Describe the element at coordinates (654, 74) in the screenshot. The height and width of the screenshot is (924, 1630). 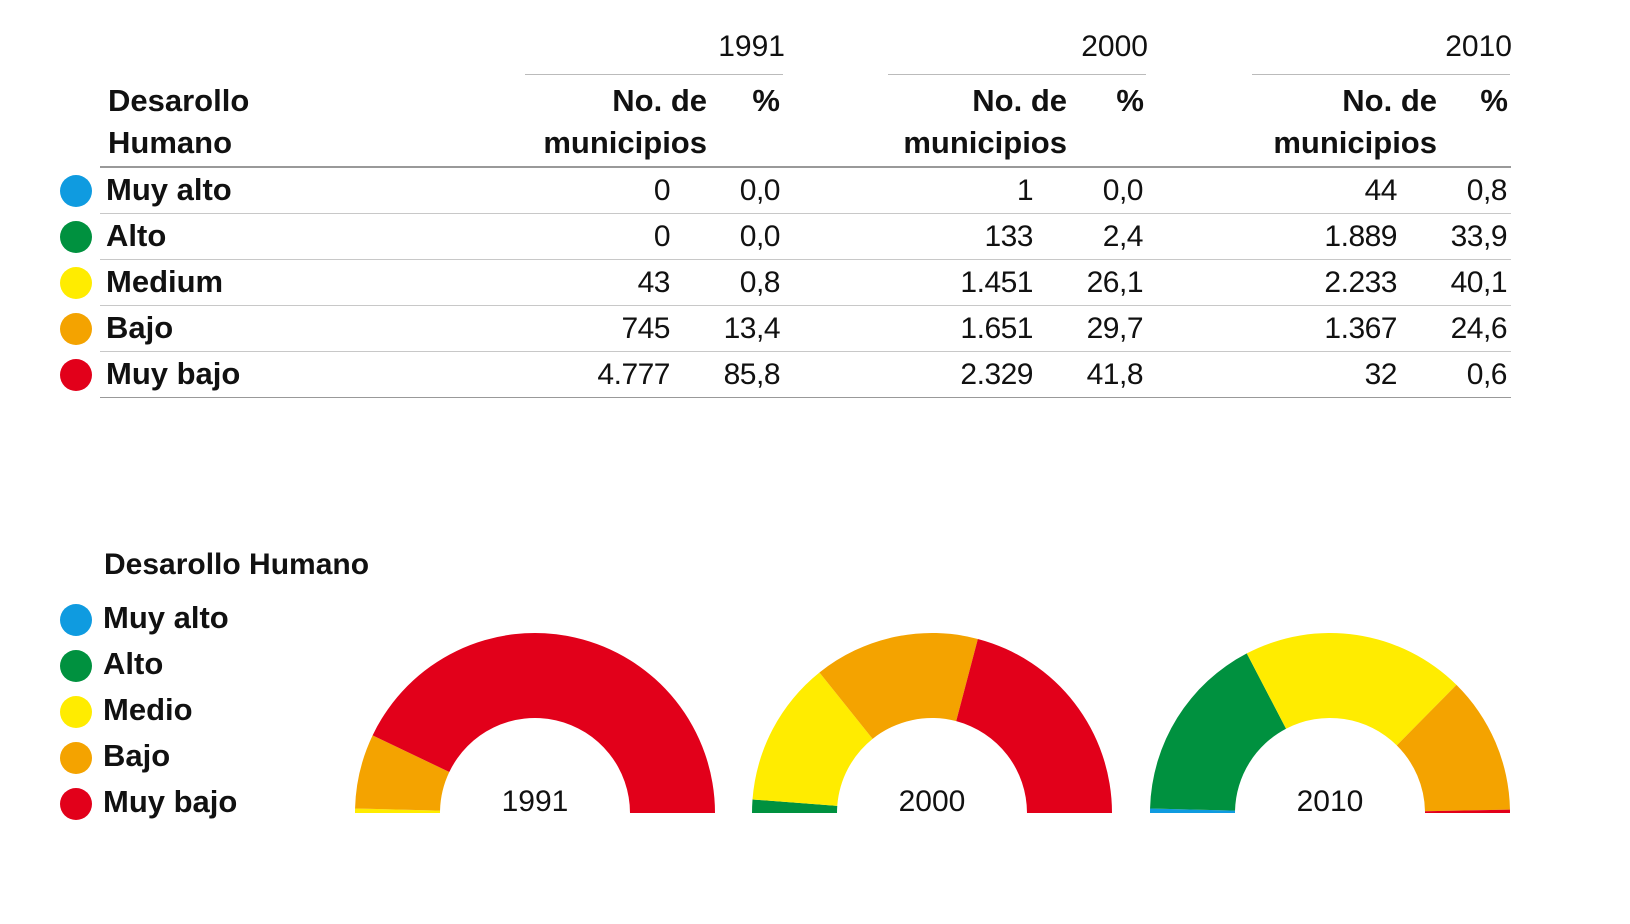
I see `year-rule-1991` at that location.